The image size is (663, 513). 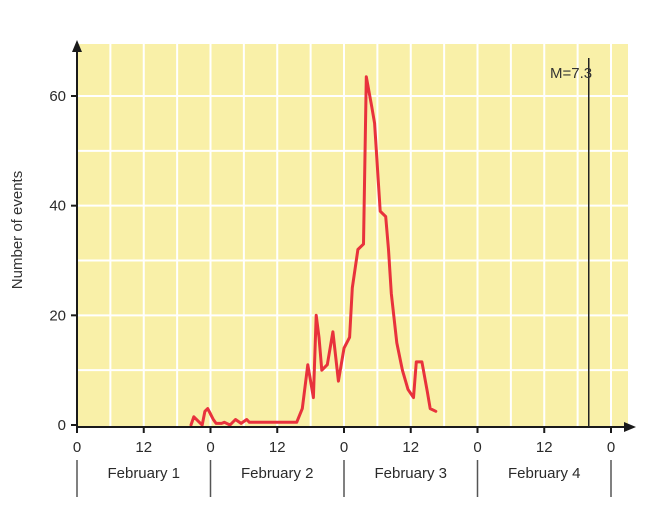 I want to click on day-label: February 1, so click(x=143, y=473).